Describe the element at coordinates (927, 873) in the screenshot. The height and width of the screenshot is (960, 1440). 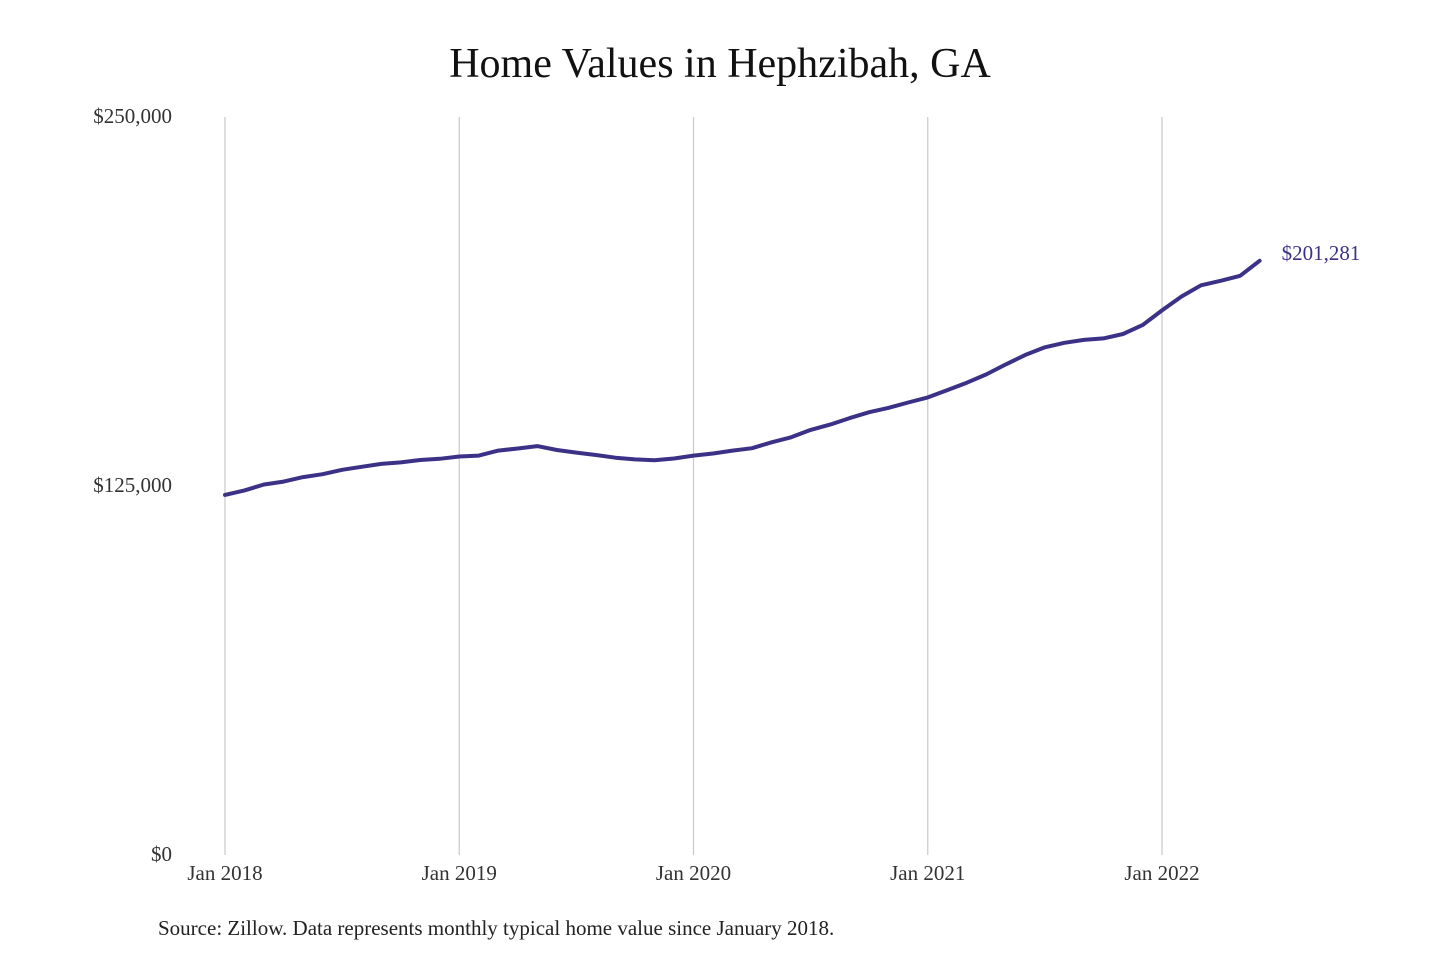
I see `x-tick-label: Jan 2021` at that location.